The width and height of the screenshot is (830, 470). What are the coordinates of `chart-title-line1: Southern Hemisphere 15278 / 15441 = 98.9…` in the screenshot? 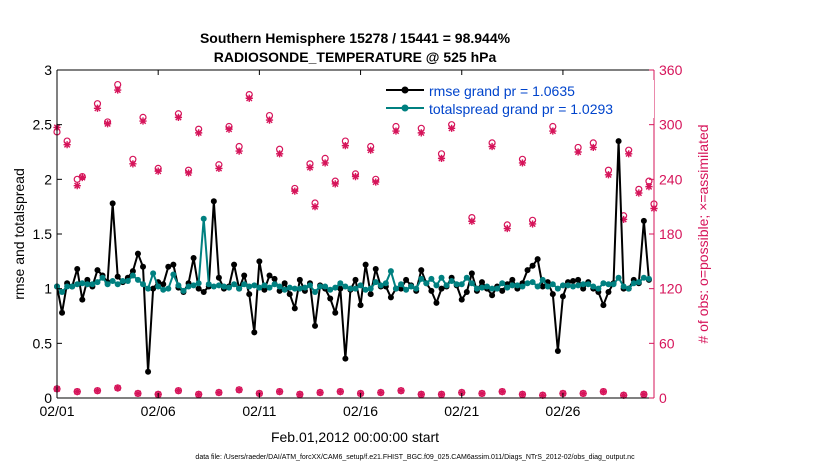 It's located at (355, 38).